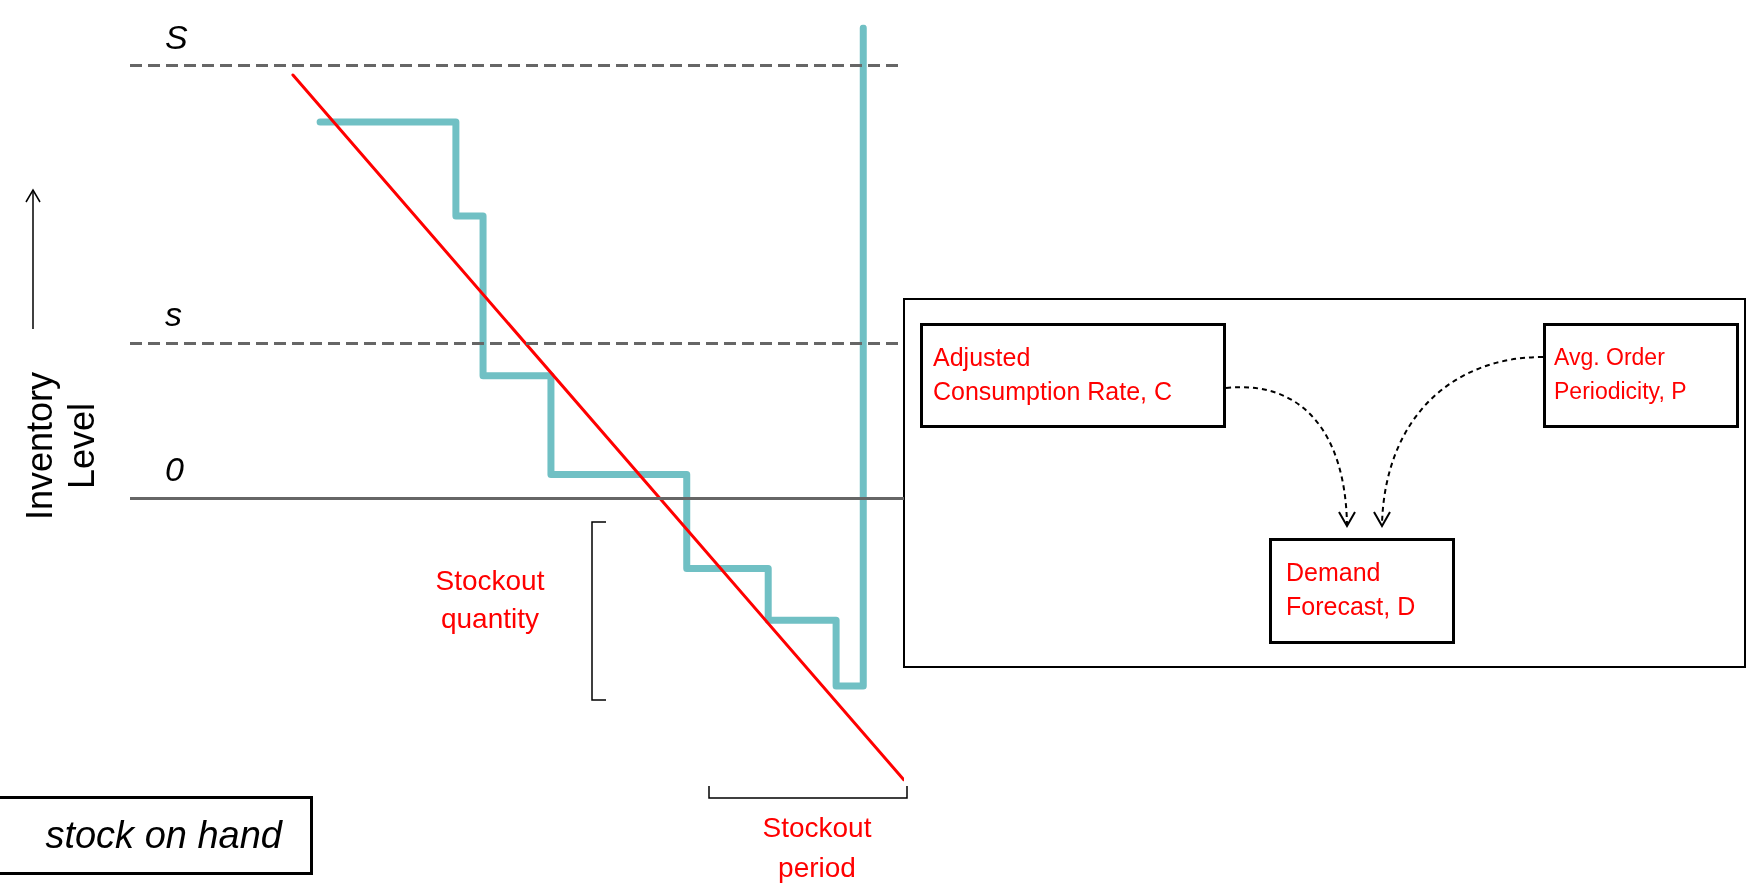  I want to click on y-axis-title: Inventory Level, so click(61, 446).